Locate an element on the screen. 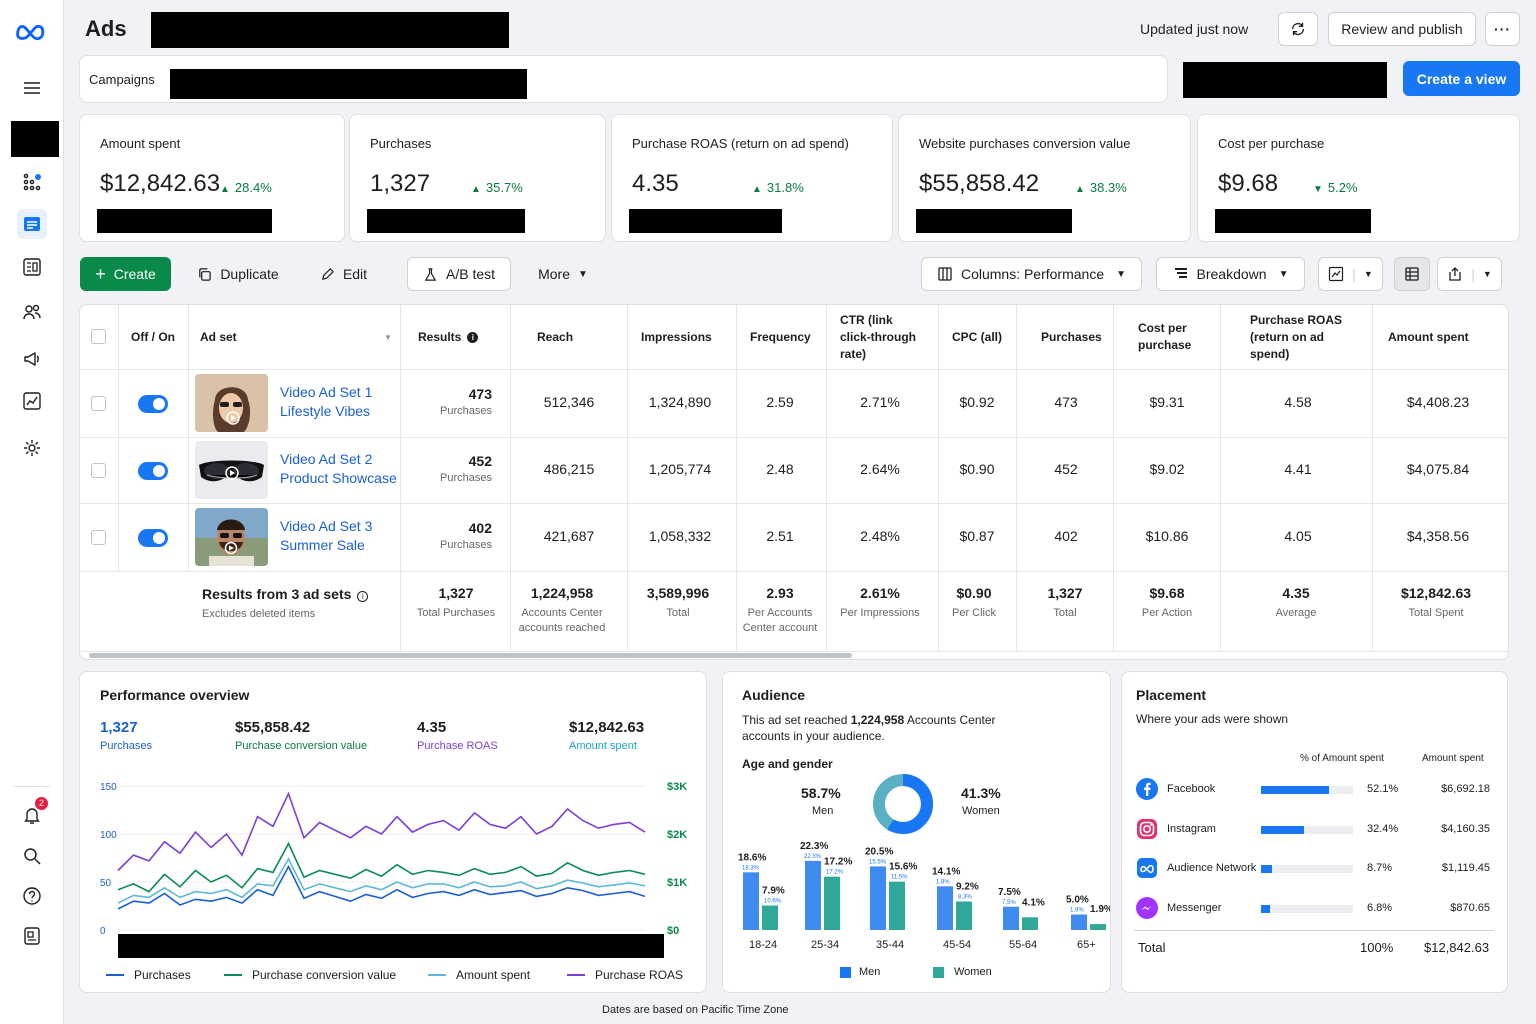  legend-men-swatch is located at coordinates (845, 972).